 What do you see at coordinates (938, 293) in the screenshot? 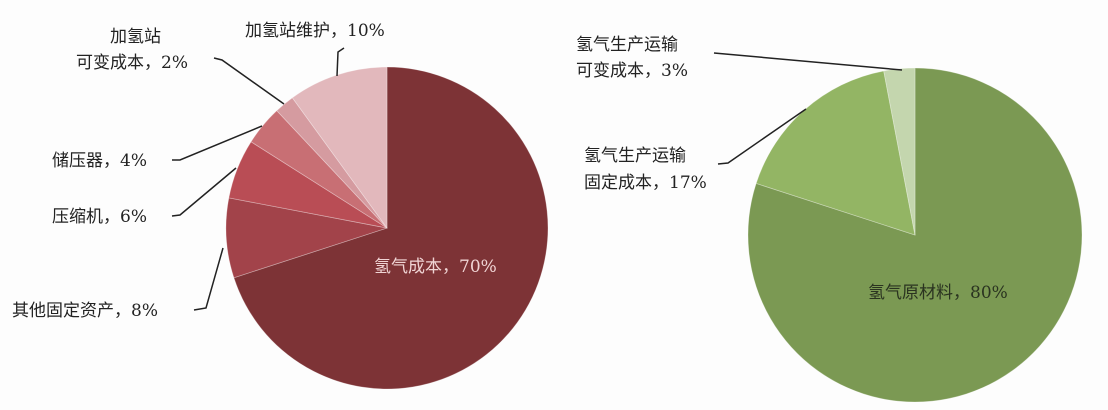
I see `slice-label-raw-material: 氢气原材料，80%` at bounding box center [938, 293].